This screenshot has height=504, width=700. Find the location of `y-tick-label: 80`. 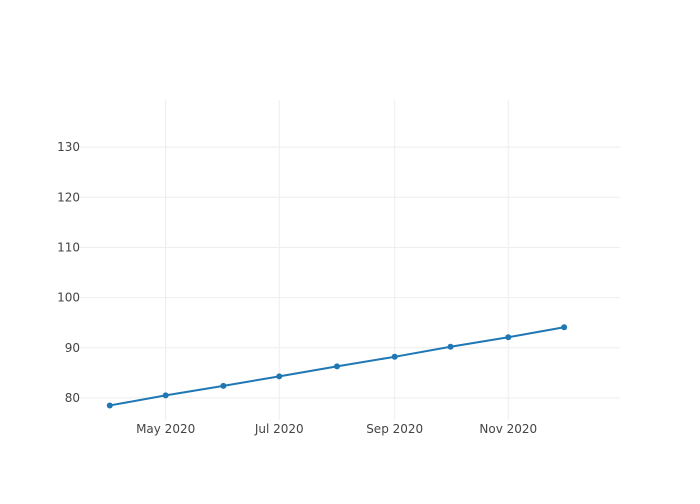

y-tick-label: 80 is located at coordinates (72, 398).